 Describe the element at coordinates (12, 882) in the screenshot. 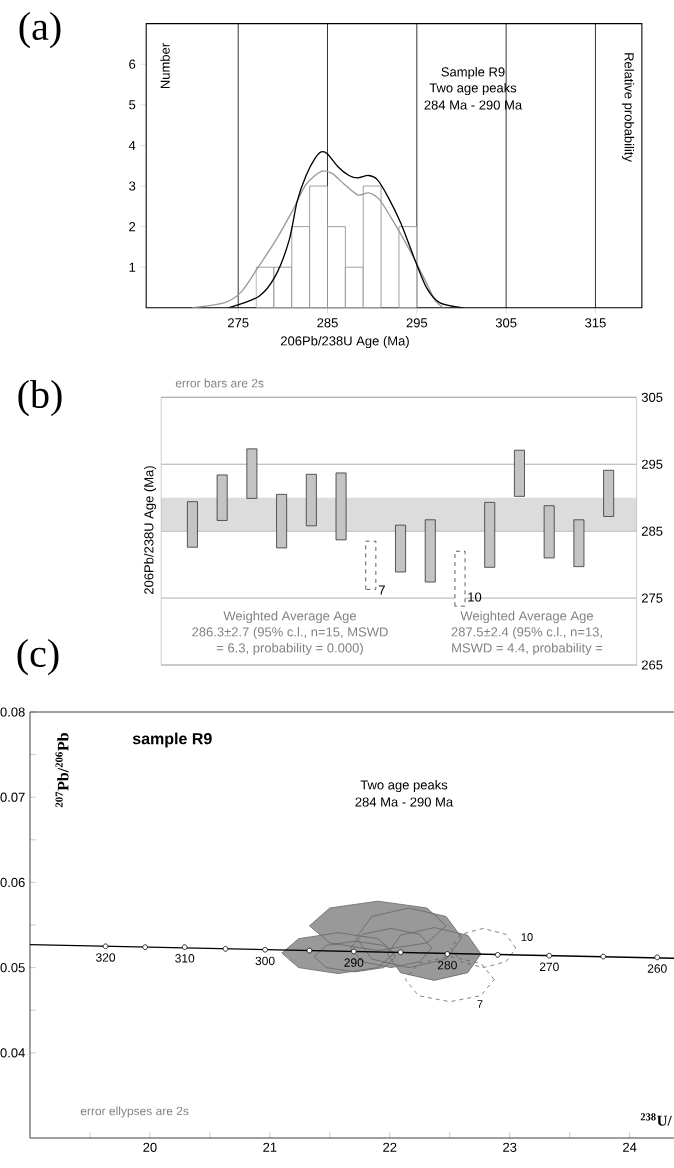

I see `y-tick-label: 0.06` at that location.